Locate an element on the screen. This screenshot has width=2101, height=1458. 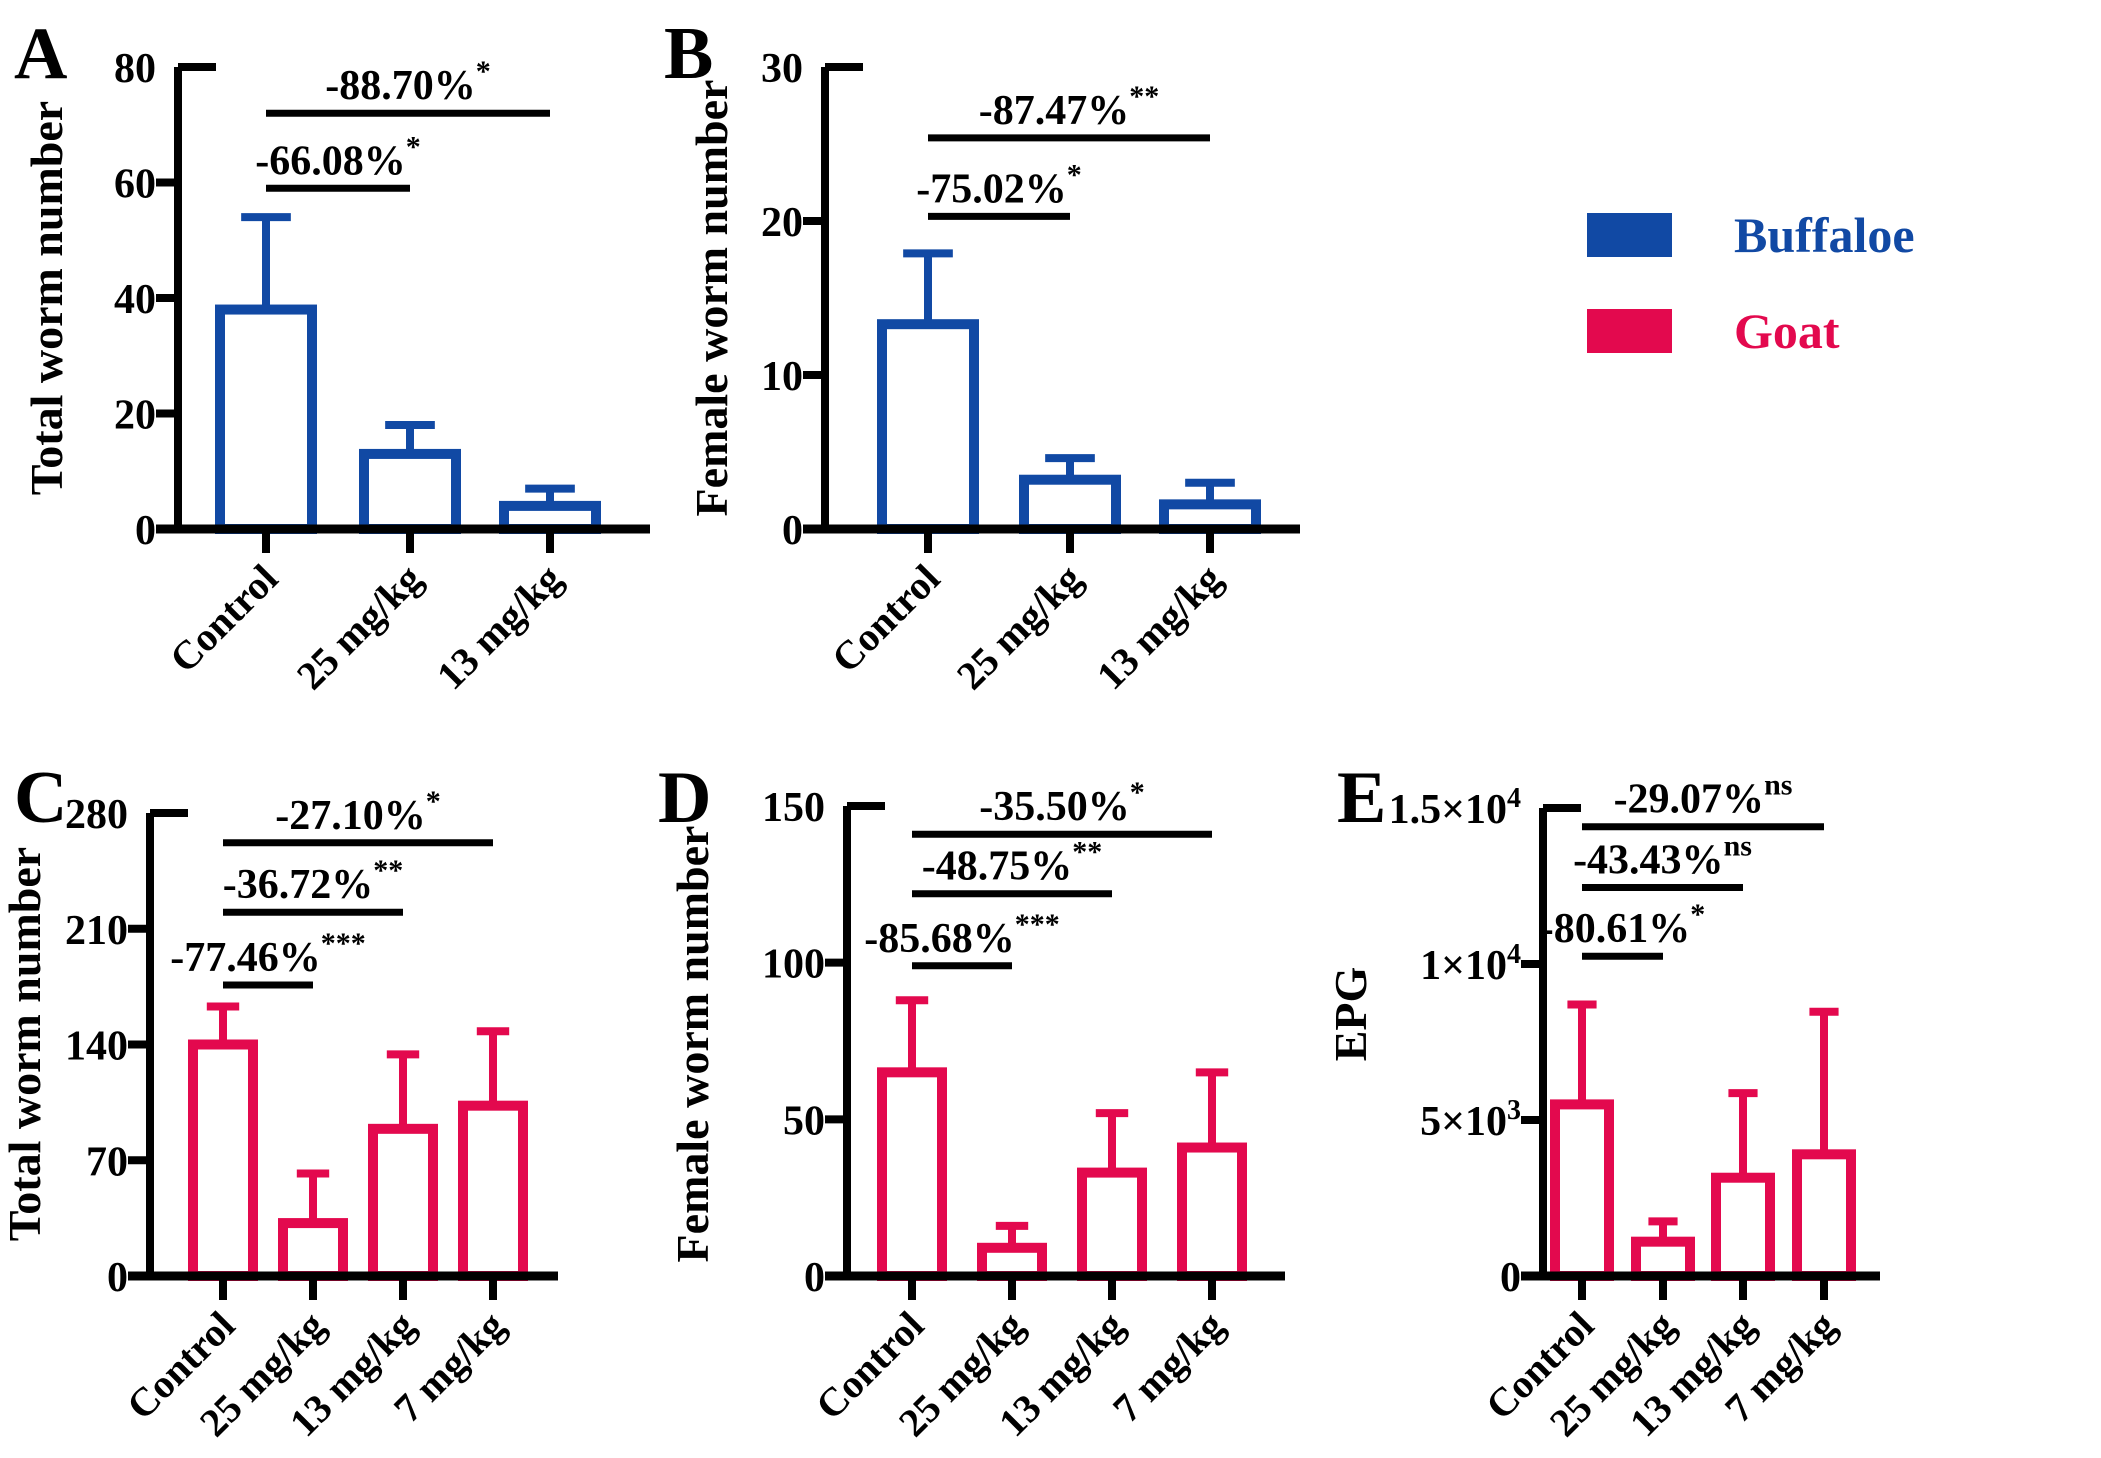
panel-c-y-tick-label-2: 140 is located at coordinates (96, 1047).